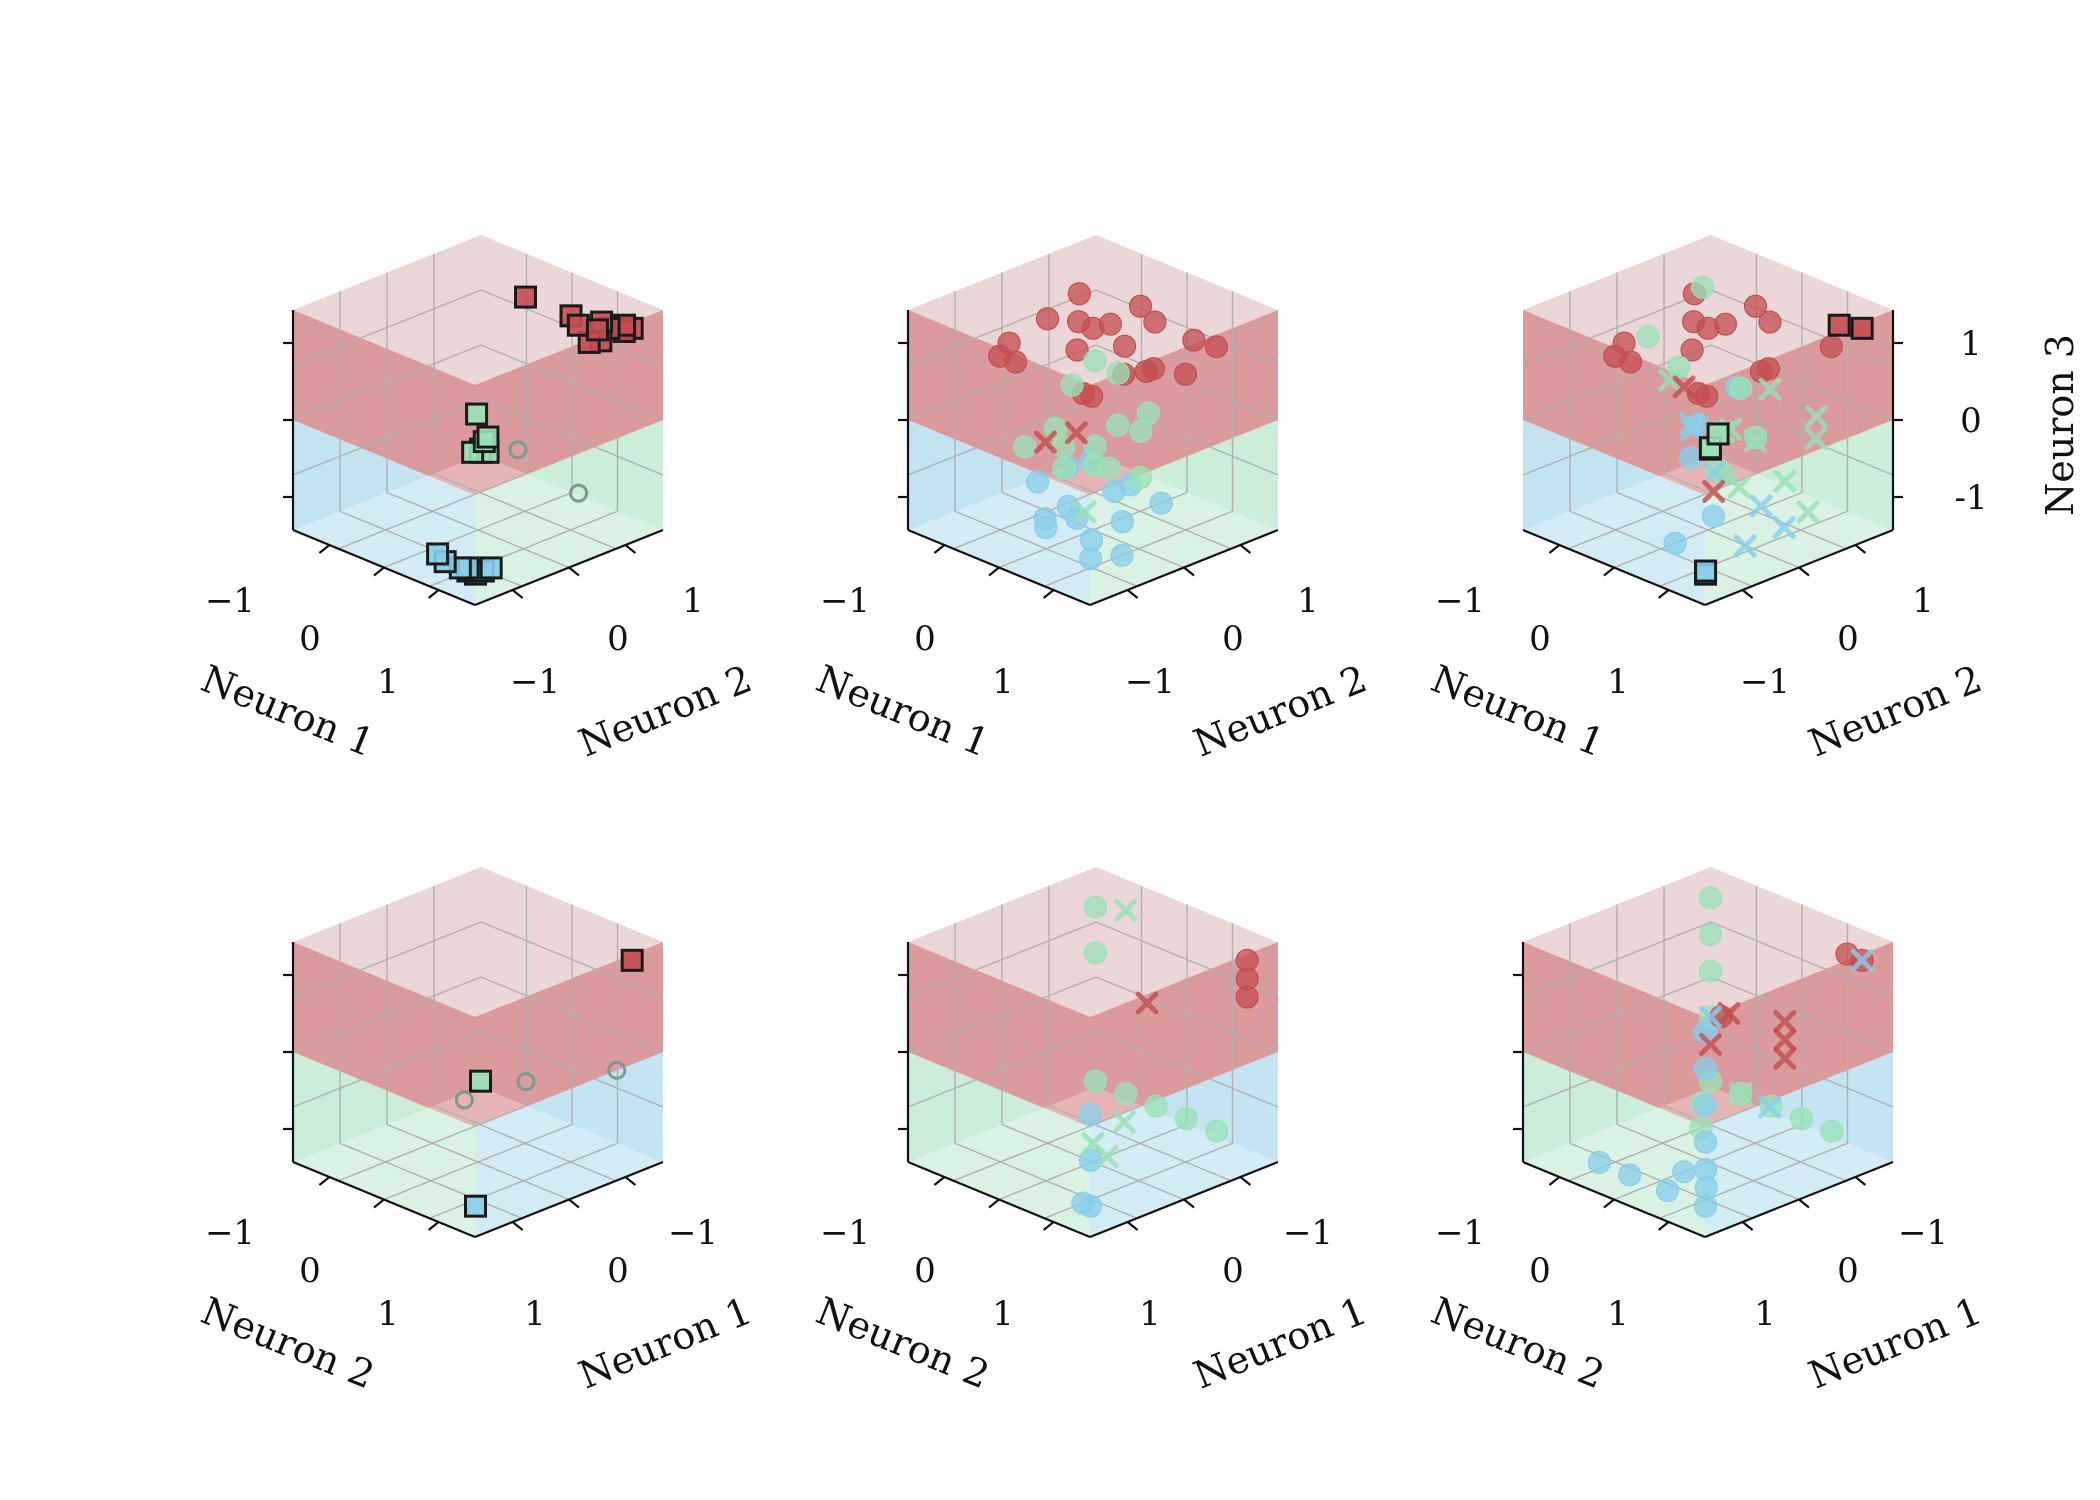 This screenshot has height=1500, width=2100. What do you see at coordinates (1614, 512) in the screenshot?
I see `region-left` at bounding box center [1614, 512].